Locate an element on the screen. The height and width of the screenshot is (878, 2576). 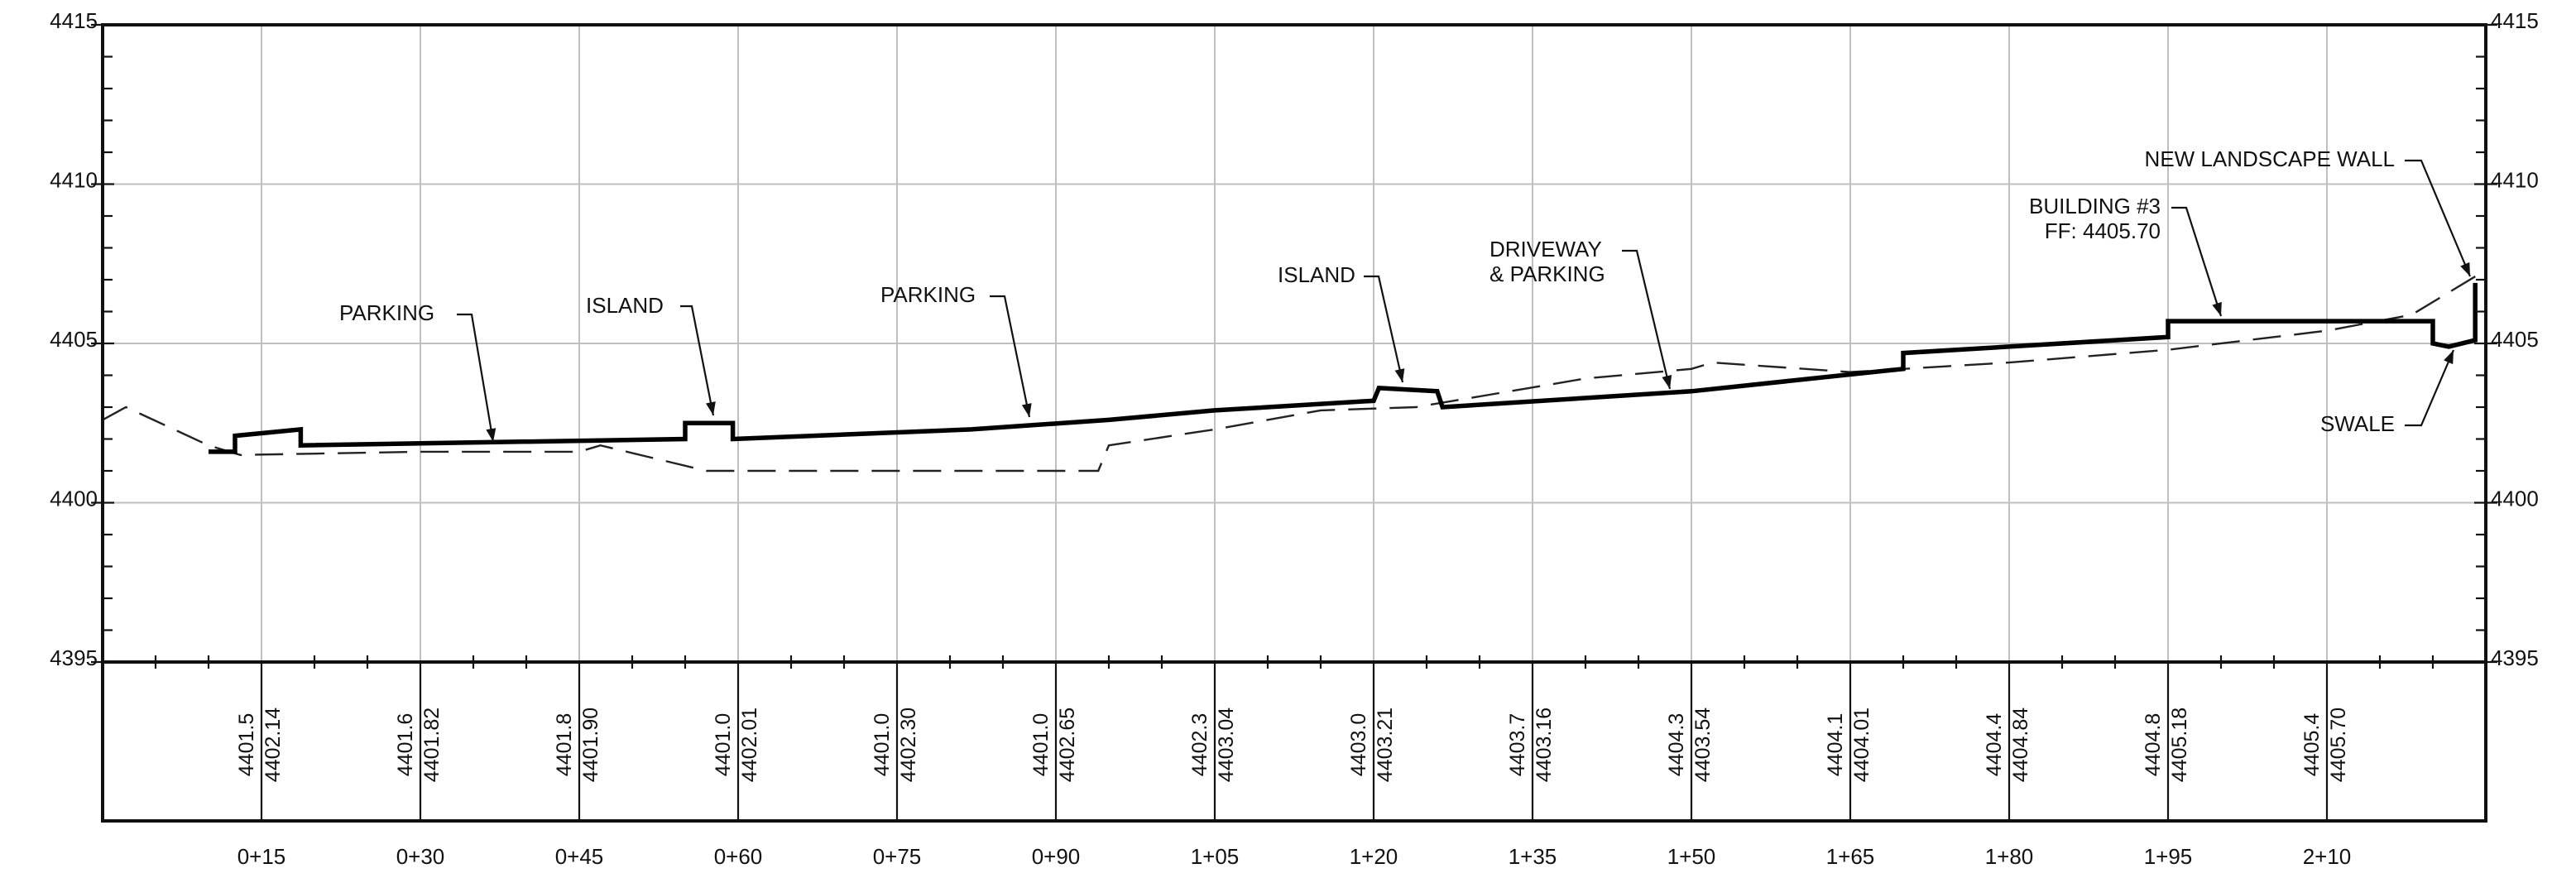
station-label: 0+75 is located at coordinates (898, 857).